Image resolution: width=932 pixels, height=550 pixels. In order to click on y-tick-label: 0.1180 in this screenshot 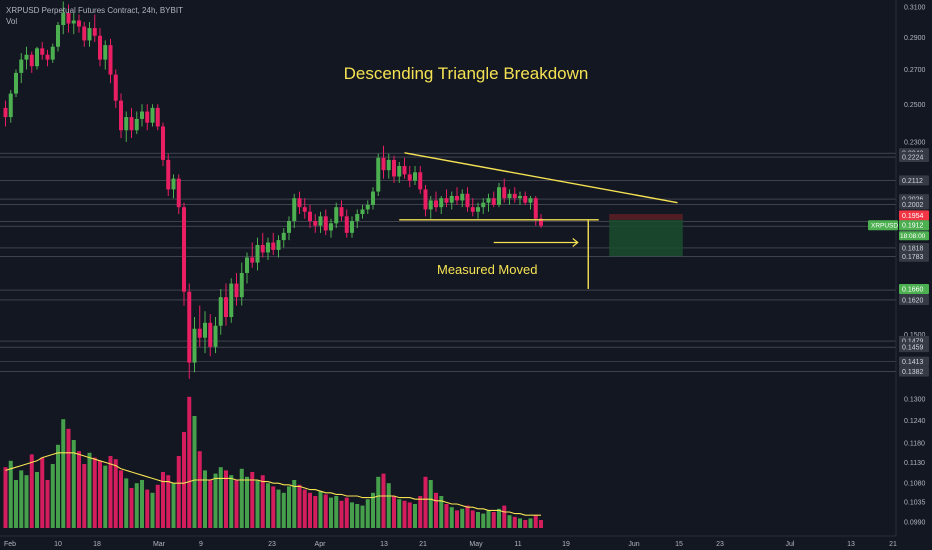, I will do `click(914, 443)`.